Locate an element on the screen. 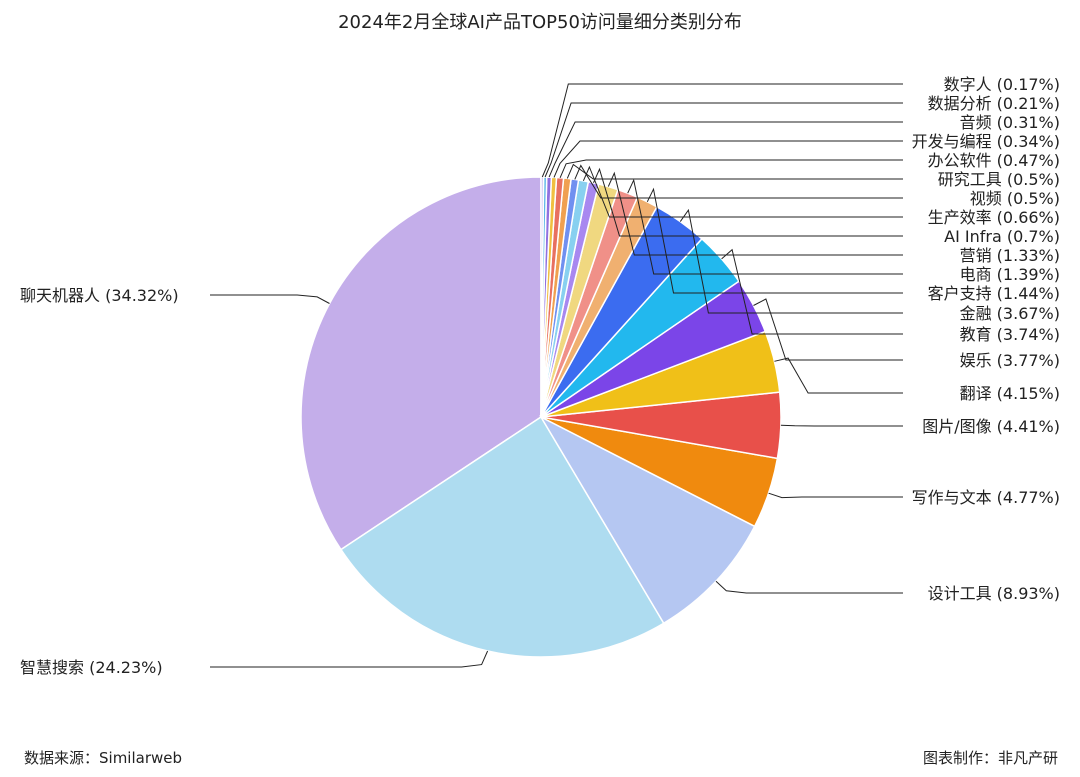 This screenshot has height=777, width=1080. slice-label: 研究工具 (0.5%) is located at coordinates (999, 179).